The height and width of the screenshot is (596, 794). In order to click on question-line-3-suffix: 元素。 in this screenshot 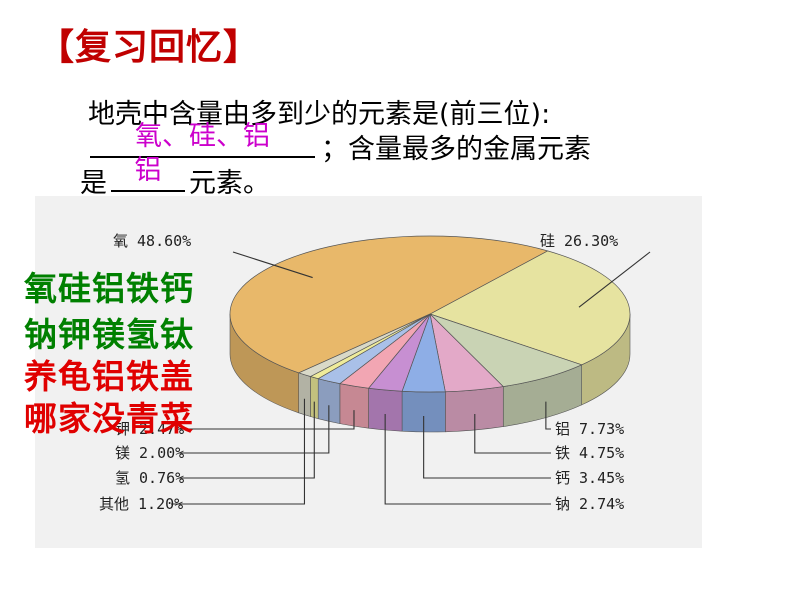, I will do `click(229, 183)`.